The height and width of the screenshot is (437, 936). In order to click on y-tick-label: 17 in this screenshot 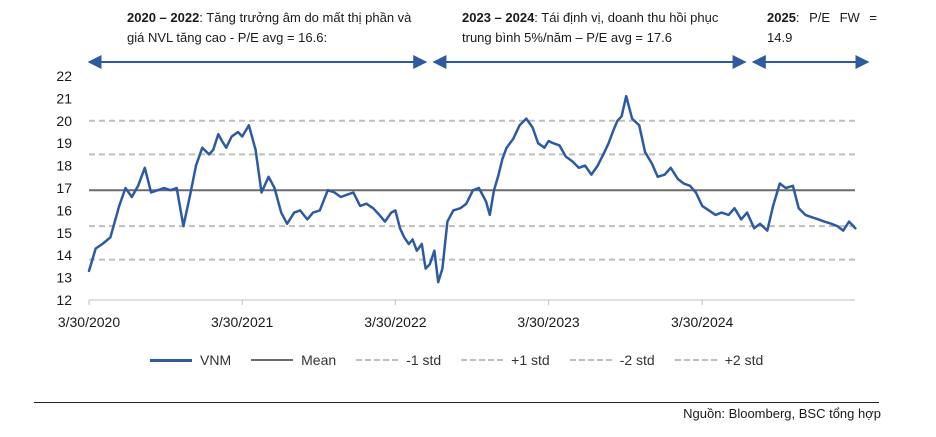, I will do `click(64, 188)`.